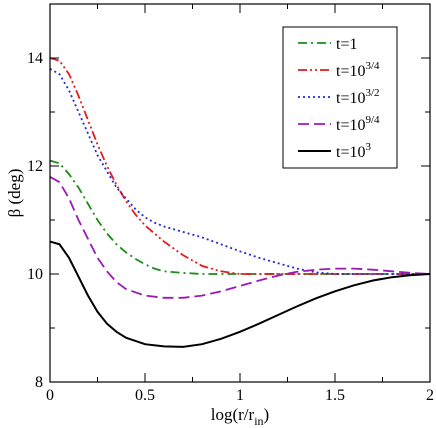 The image size is (436, 428). I want to click on y-axis-title: β (deg), so click(14, 193).